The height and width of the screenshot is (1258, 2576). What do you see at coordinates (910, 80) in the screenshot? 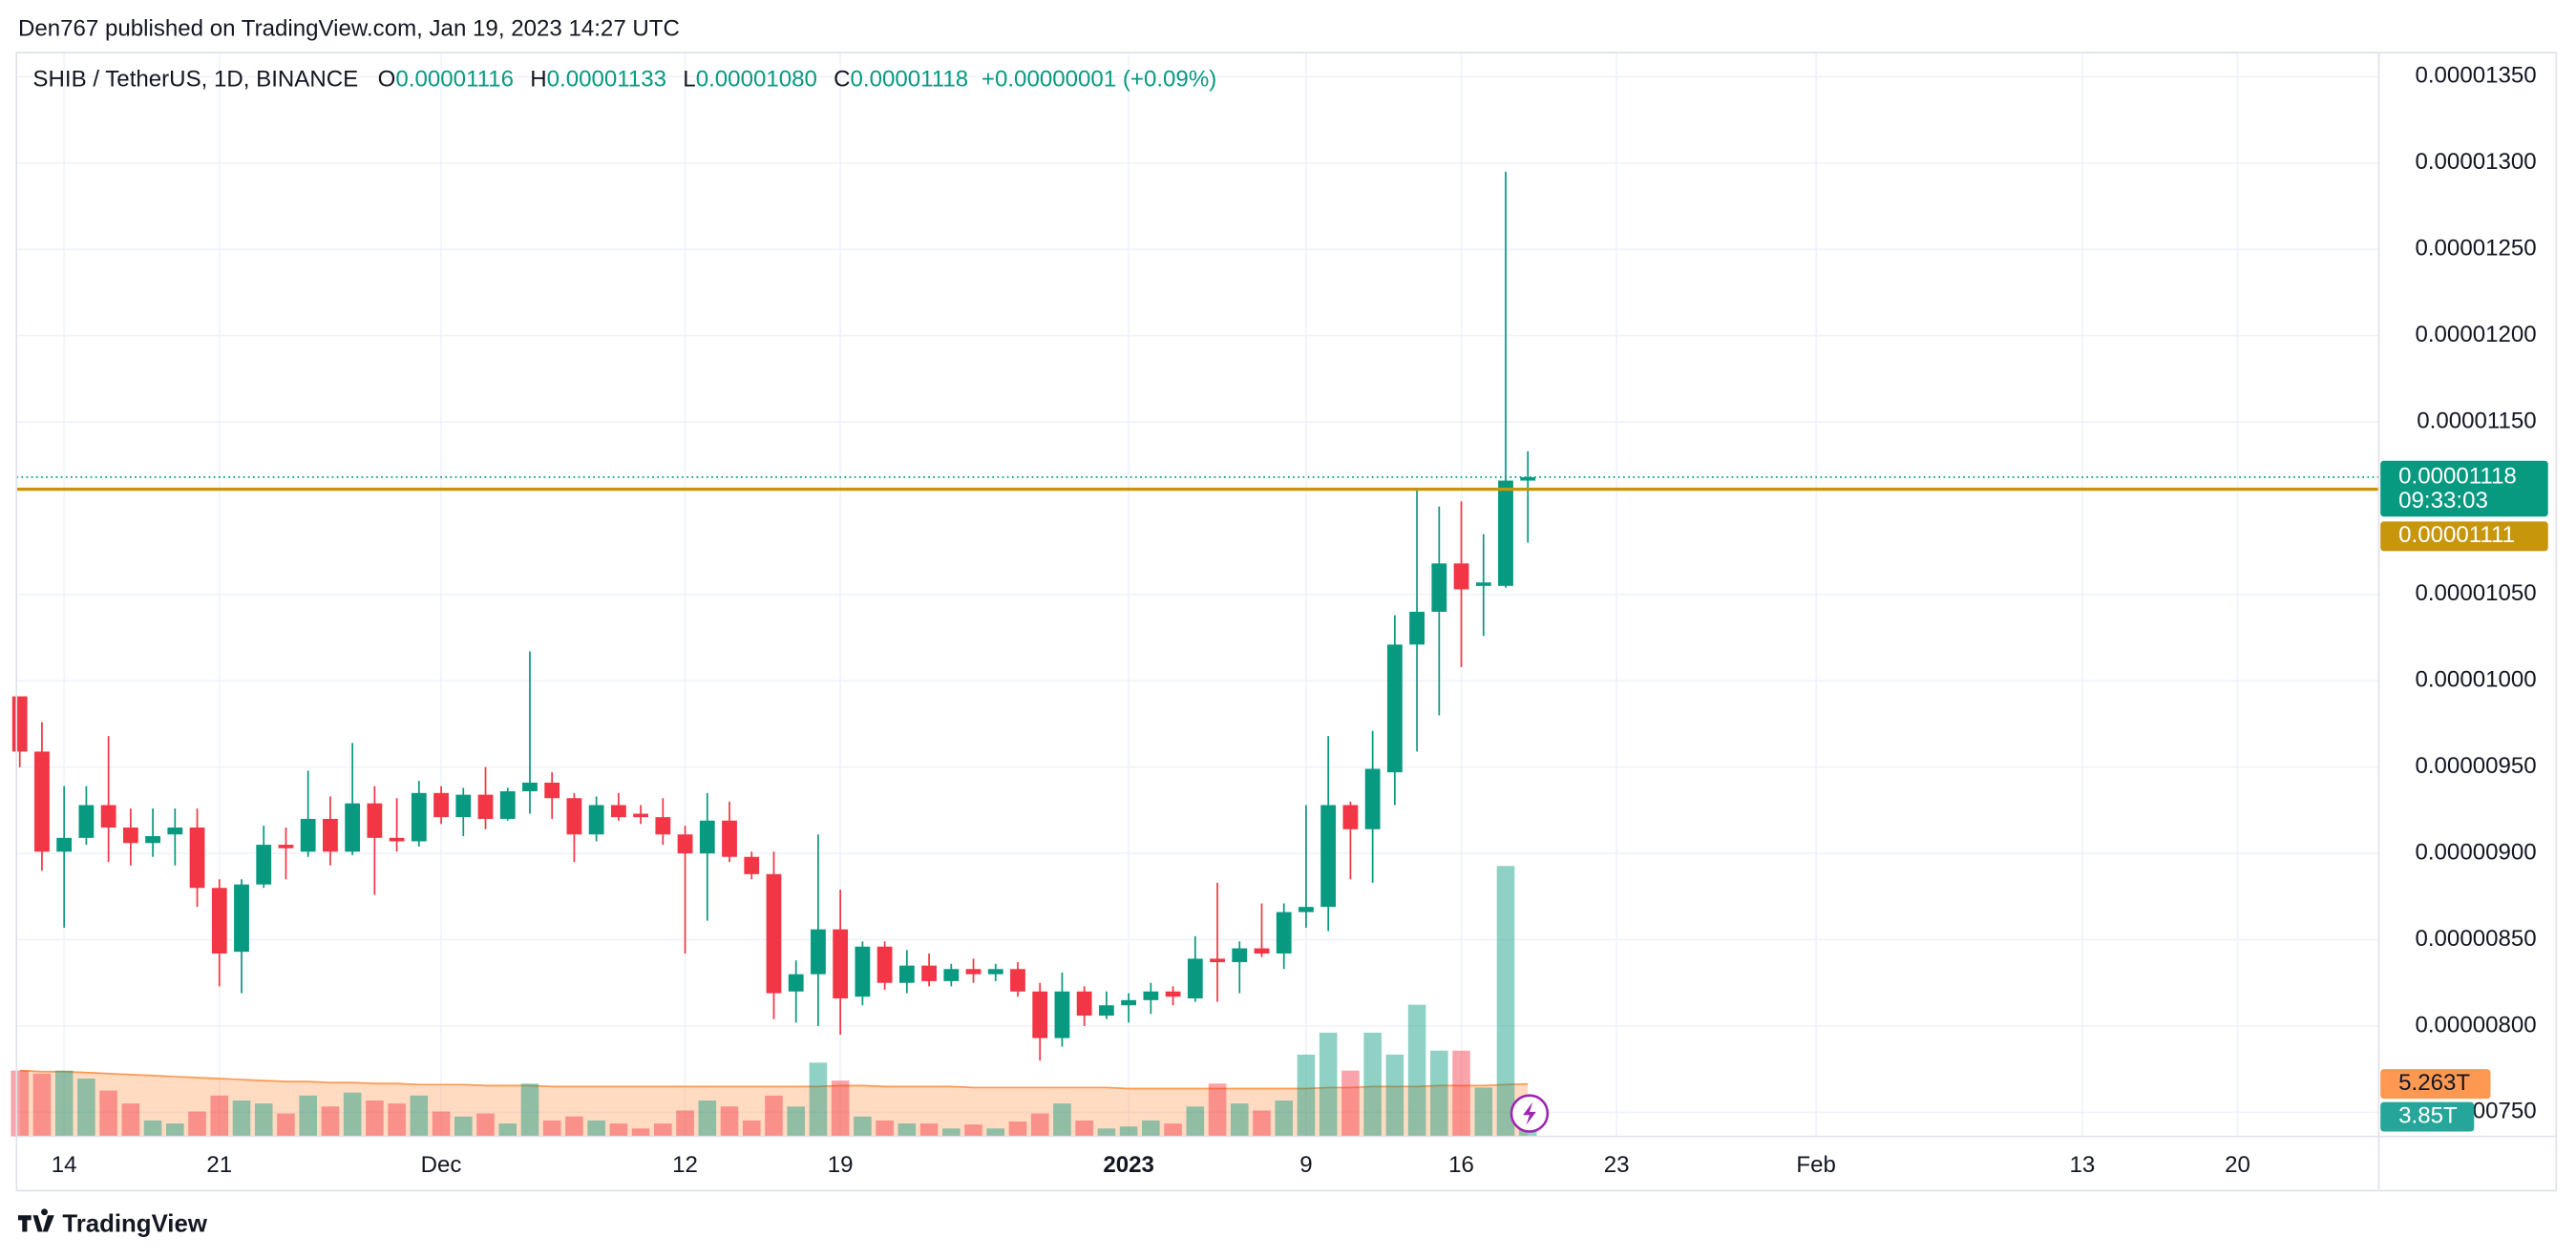
I see `ohlc-value: 0.00001118` at bounding box center [910, 80].